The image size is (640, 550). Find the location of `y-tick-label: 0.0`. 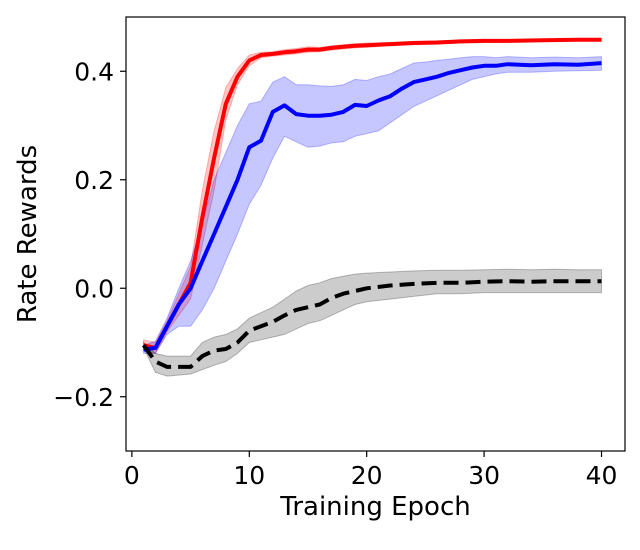

y-tick-label: 0.0 is located at coordinates (94, 288).